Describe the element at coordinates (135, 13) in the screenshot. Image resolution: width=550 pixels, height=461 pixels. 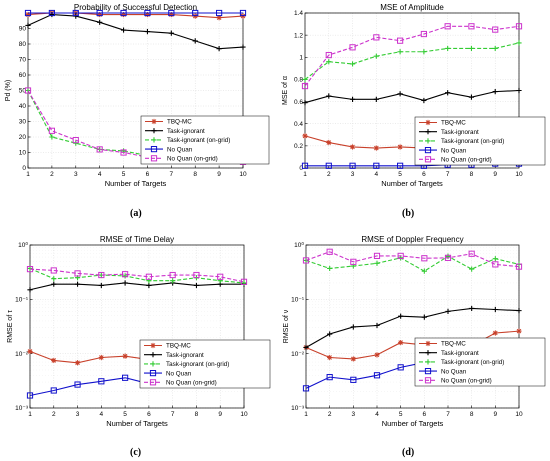
I see `series-no-quan` at that location.